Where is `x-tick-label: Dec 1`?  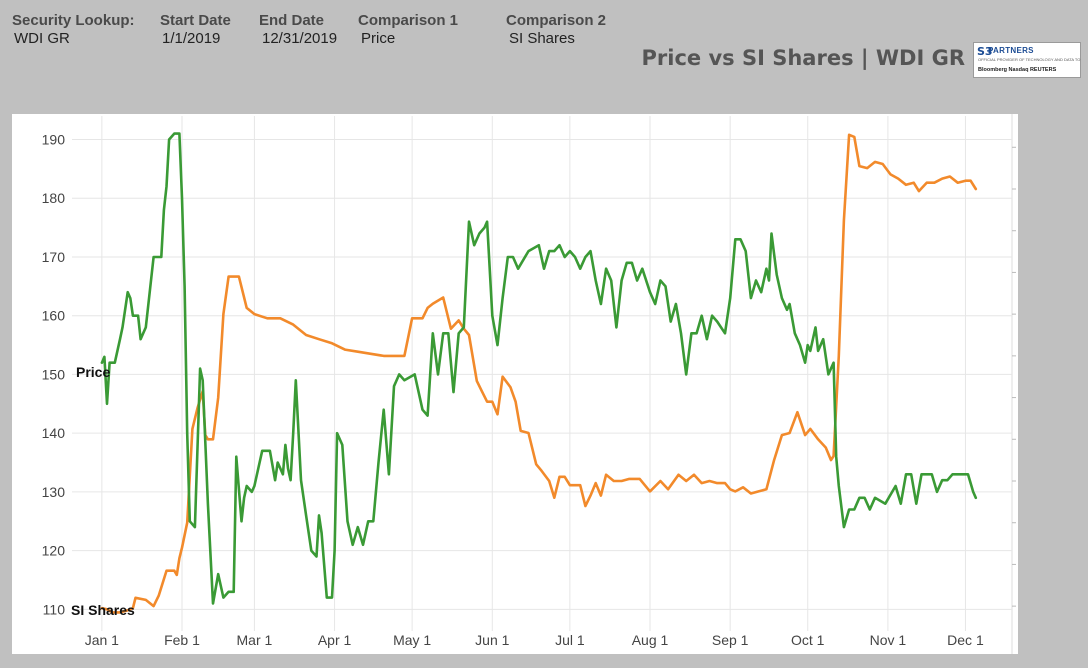
x-tick-label: Dec 1 is located at coordinates (965, 640).